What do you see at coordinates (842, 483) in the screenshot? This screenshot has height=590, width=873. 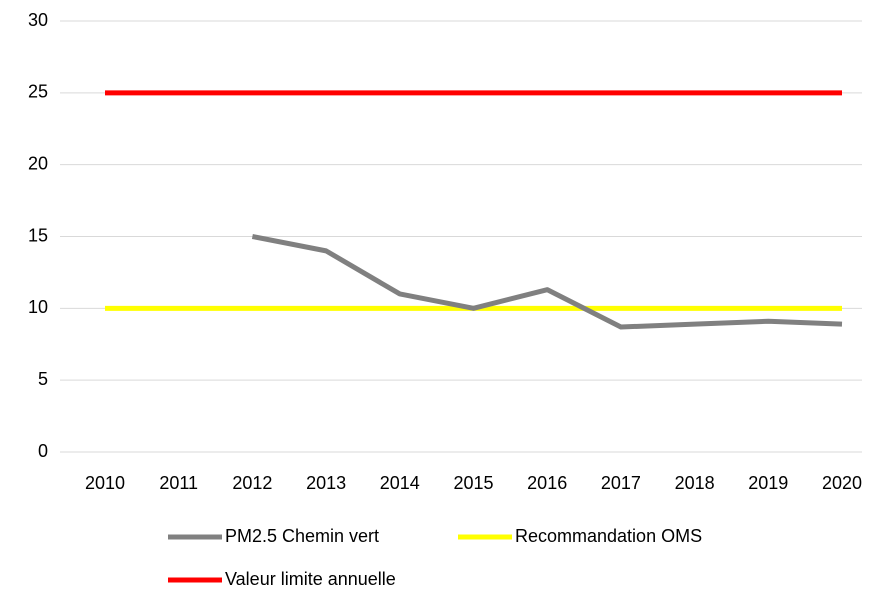 I see `x-tick-label: 2020` at bounding box center [842, 483].